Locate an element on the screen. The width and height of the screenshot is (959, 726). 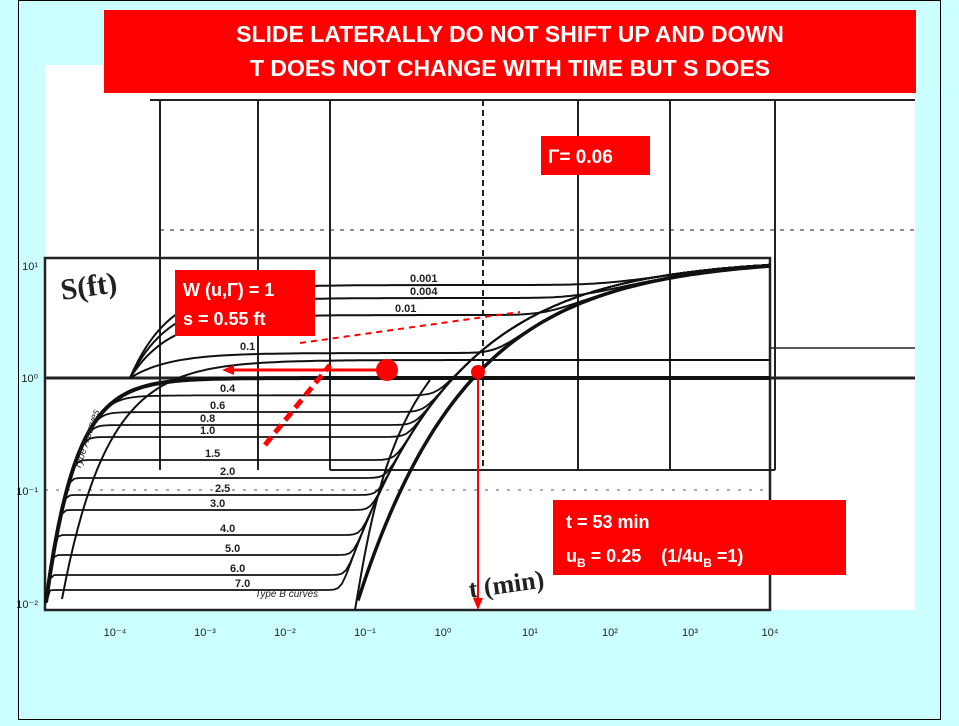
text-part: =1) is located at coordinates (728, 556).